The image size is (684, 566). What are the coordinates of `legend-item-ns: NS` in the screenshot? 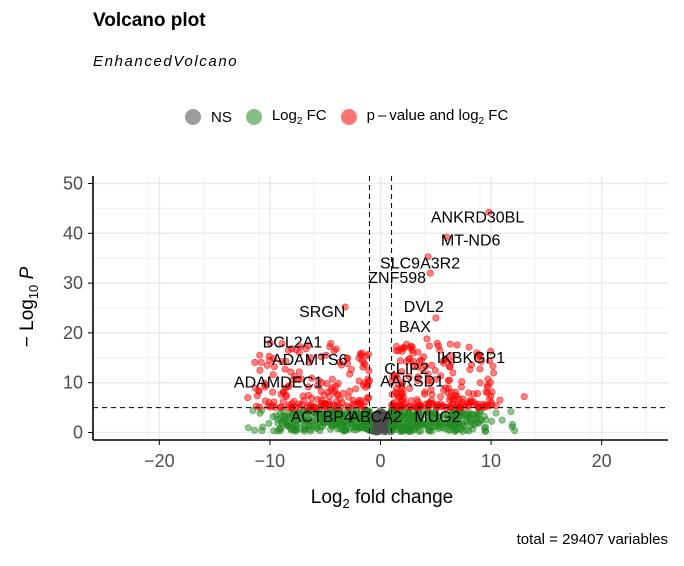 It's located at (208, 117).